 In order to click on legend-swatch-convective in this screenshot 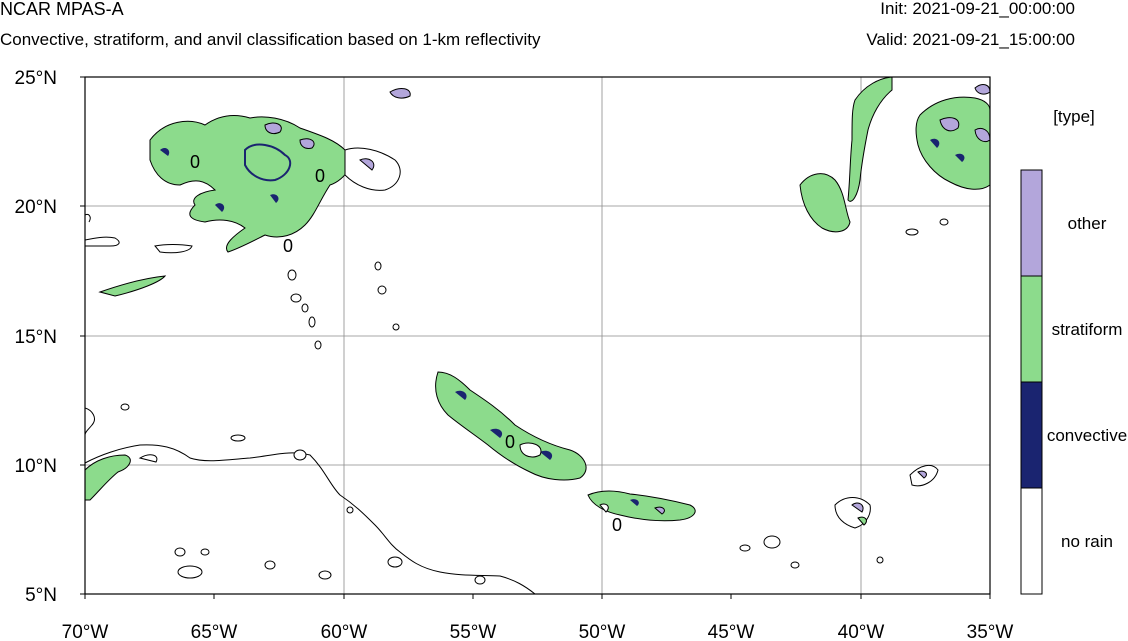, I will do `click(1031, 435)`.